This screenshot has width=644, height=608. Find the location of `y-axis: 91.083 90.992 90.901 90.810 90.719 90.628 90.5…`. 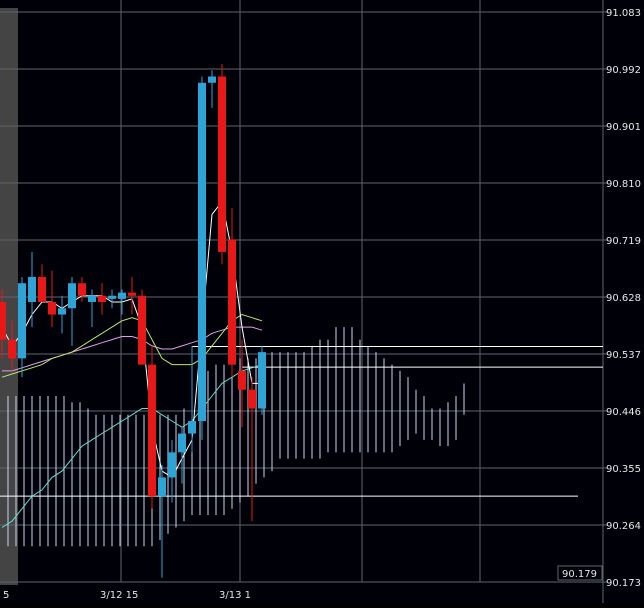

y-axis: 91.083 90.992 90.901 90.810 90.719 90.628 90.5… is located at coordinates (622, 298).